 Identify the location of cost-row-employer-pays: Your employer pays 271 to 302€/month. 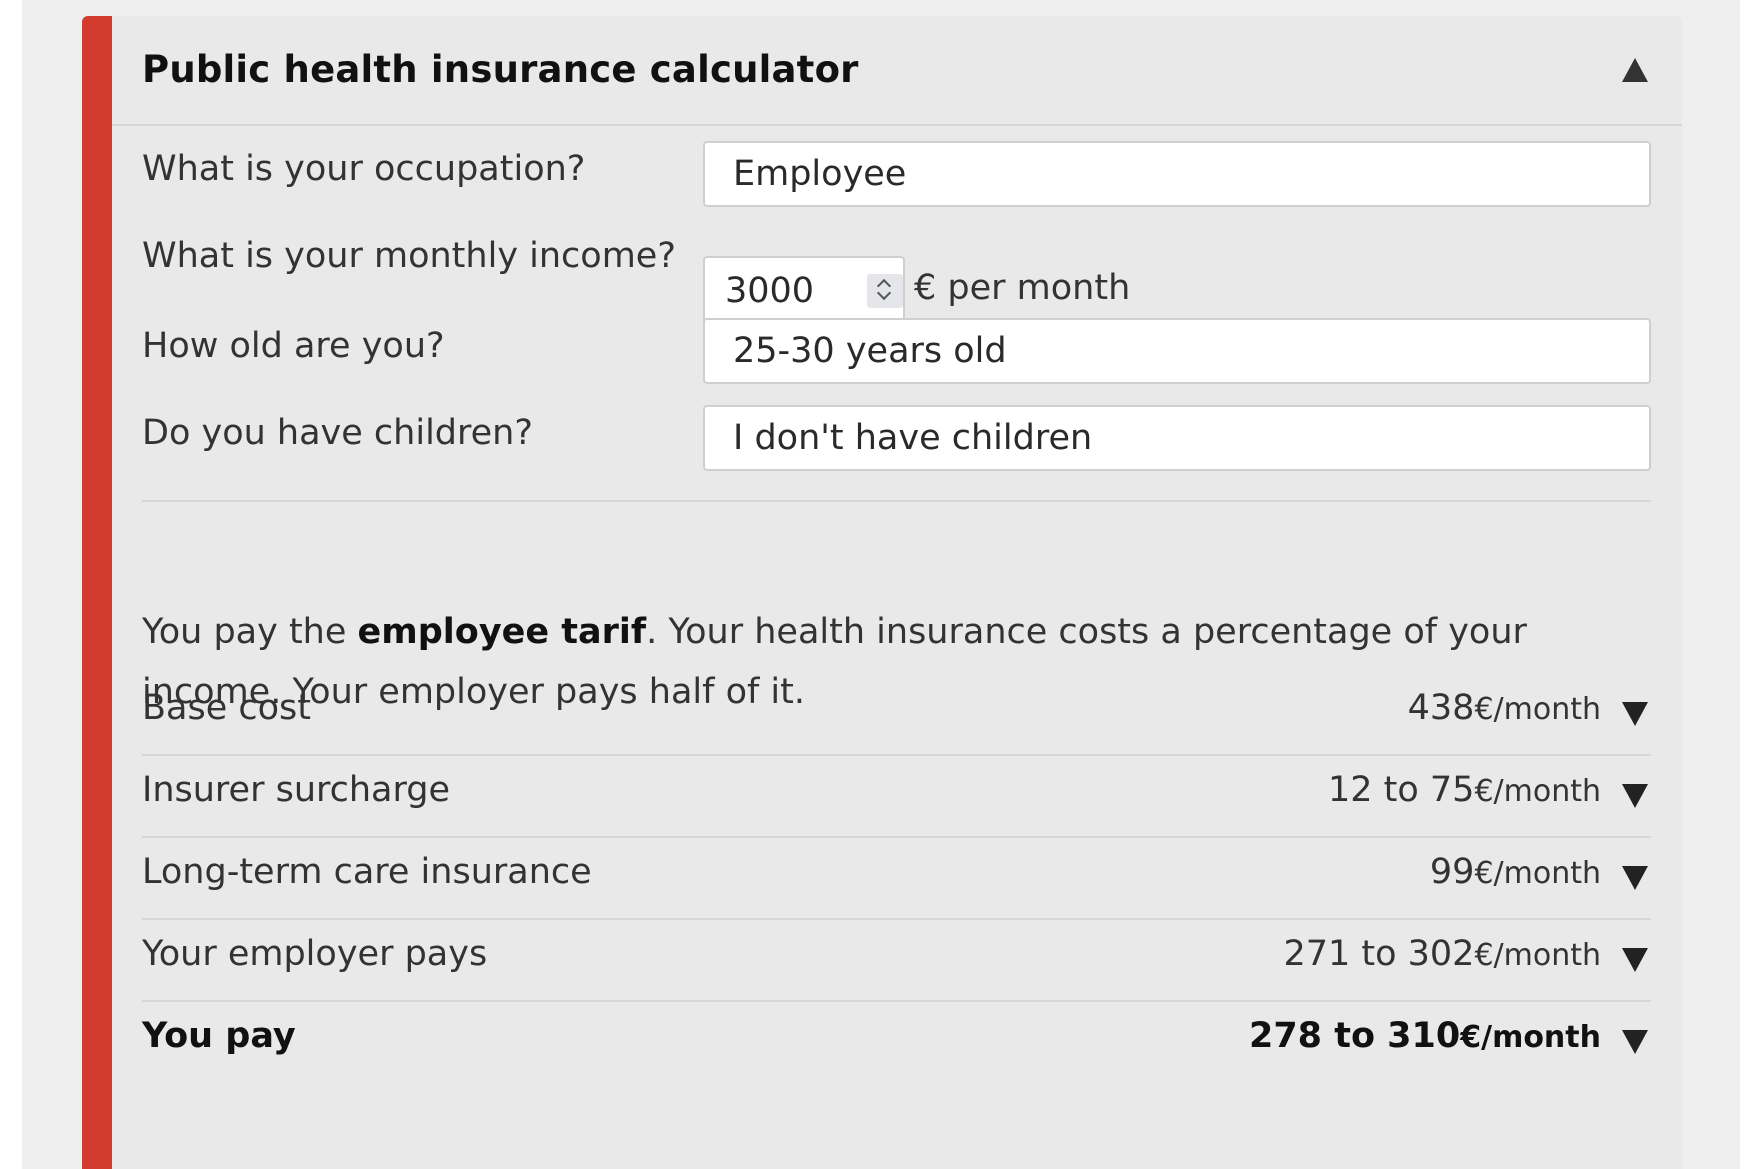
(896, 961).